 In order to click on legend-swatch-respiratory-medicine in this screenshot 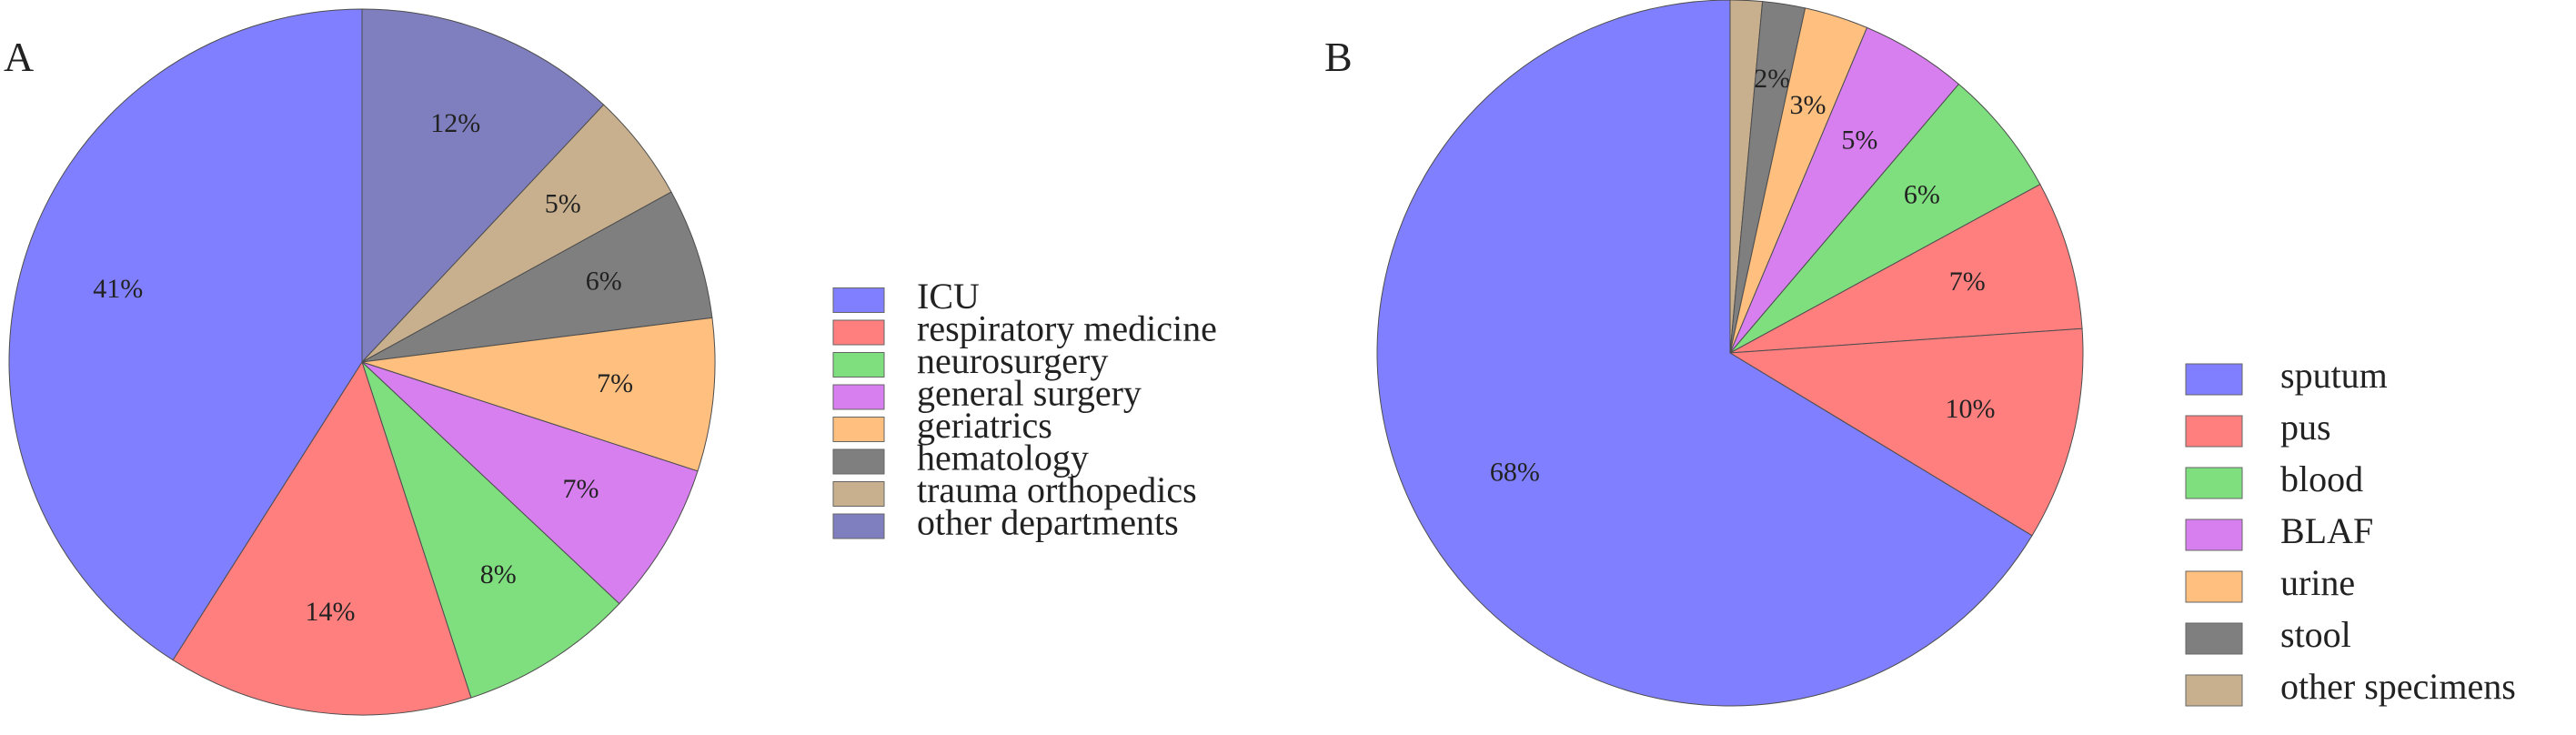, I will do `click(858, 332)`.